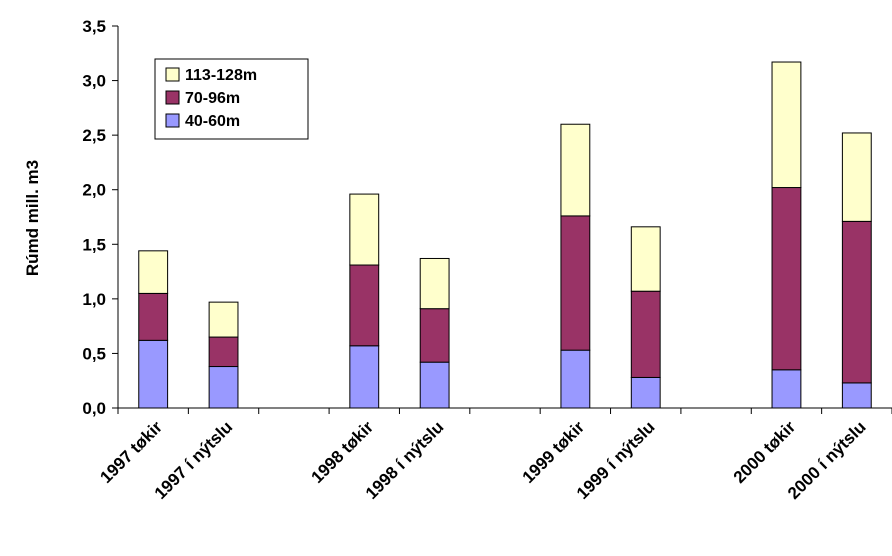 The height and width of the screenshot is (556, 892). What do you see at coordinates (94, 408) in the screenshot?
I see `y-tick-label-0: 0,0` at bounding box center [94, 408].